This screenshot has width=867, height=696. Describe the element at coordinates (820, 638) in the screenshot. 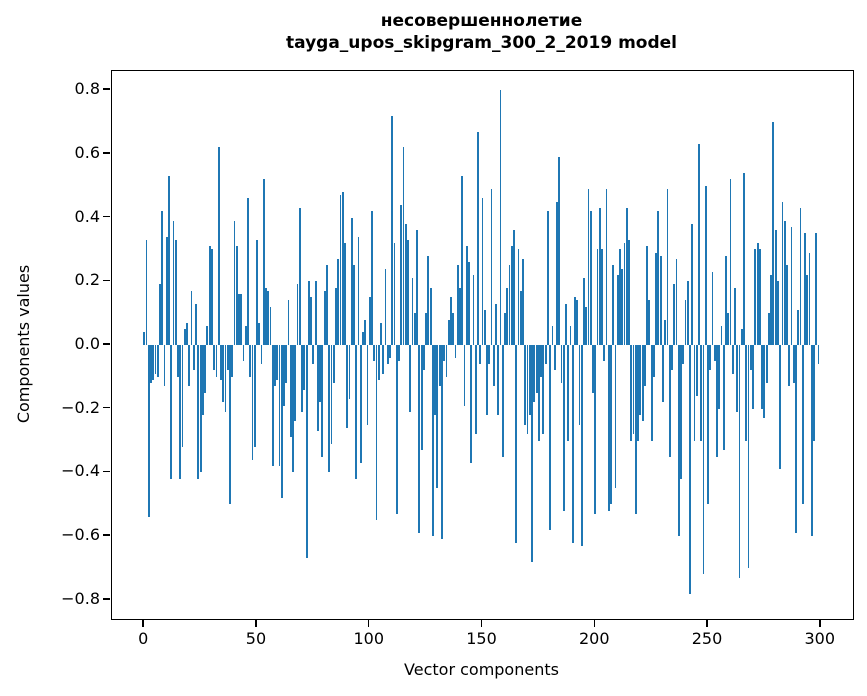

I see `x-tick-label: 300` at that location.